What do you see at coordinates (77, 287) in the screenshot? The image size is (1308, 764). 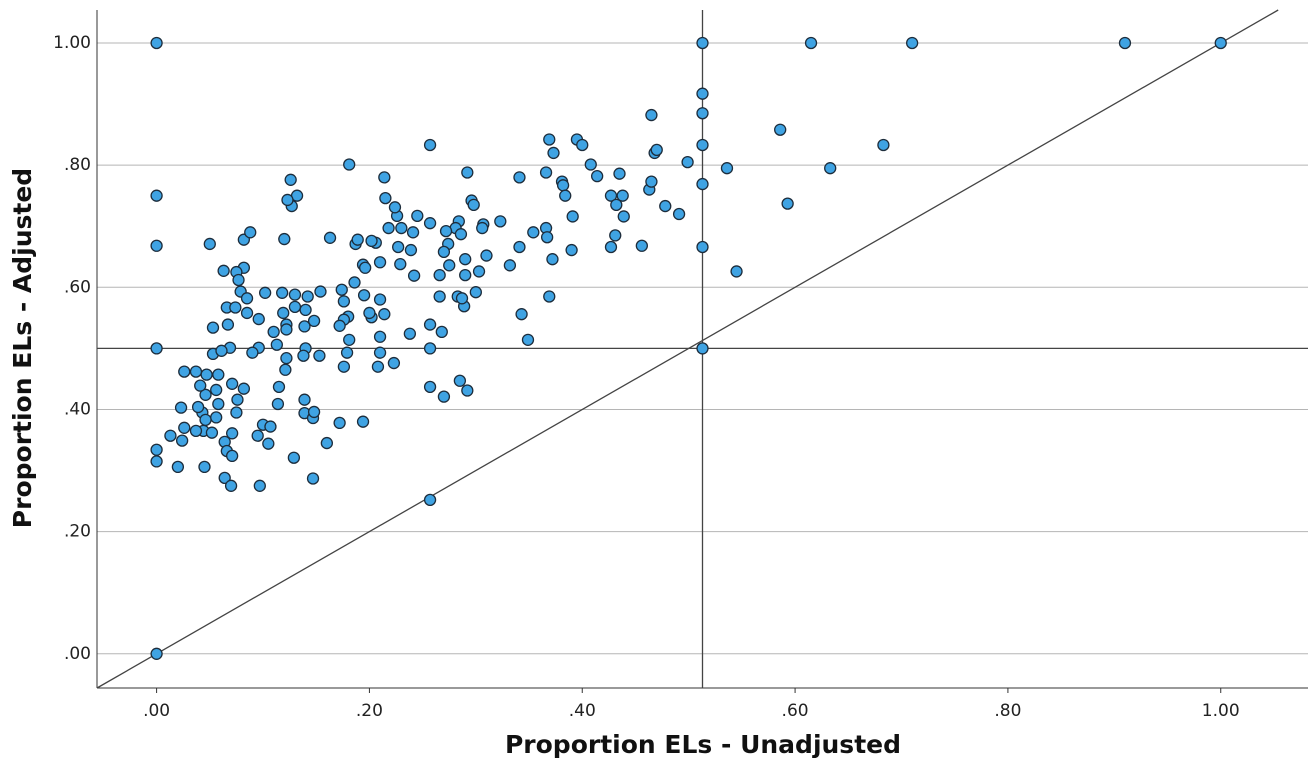 I see `y-tick-label: .60` at bounding box center [77, 287].